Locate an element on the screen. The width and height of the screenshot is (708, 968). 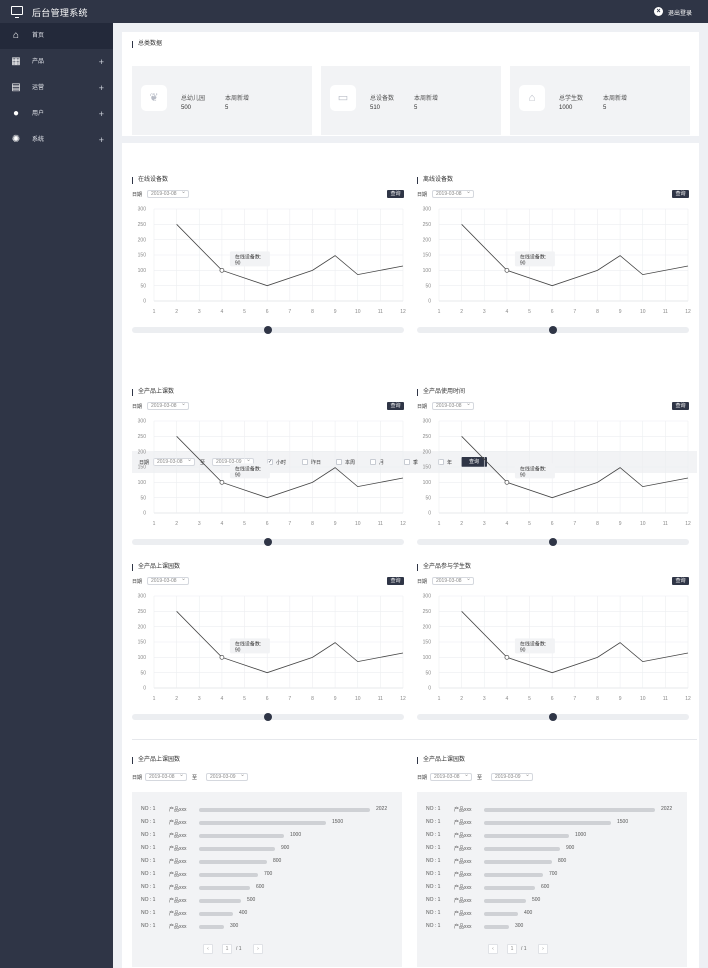
x-tick-label: 7 is located at coordinates (574, 524).